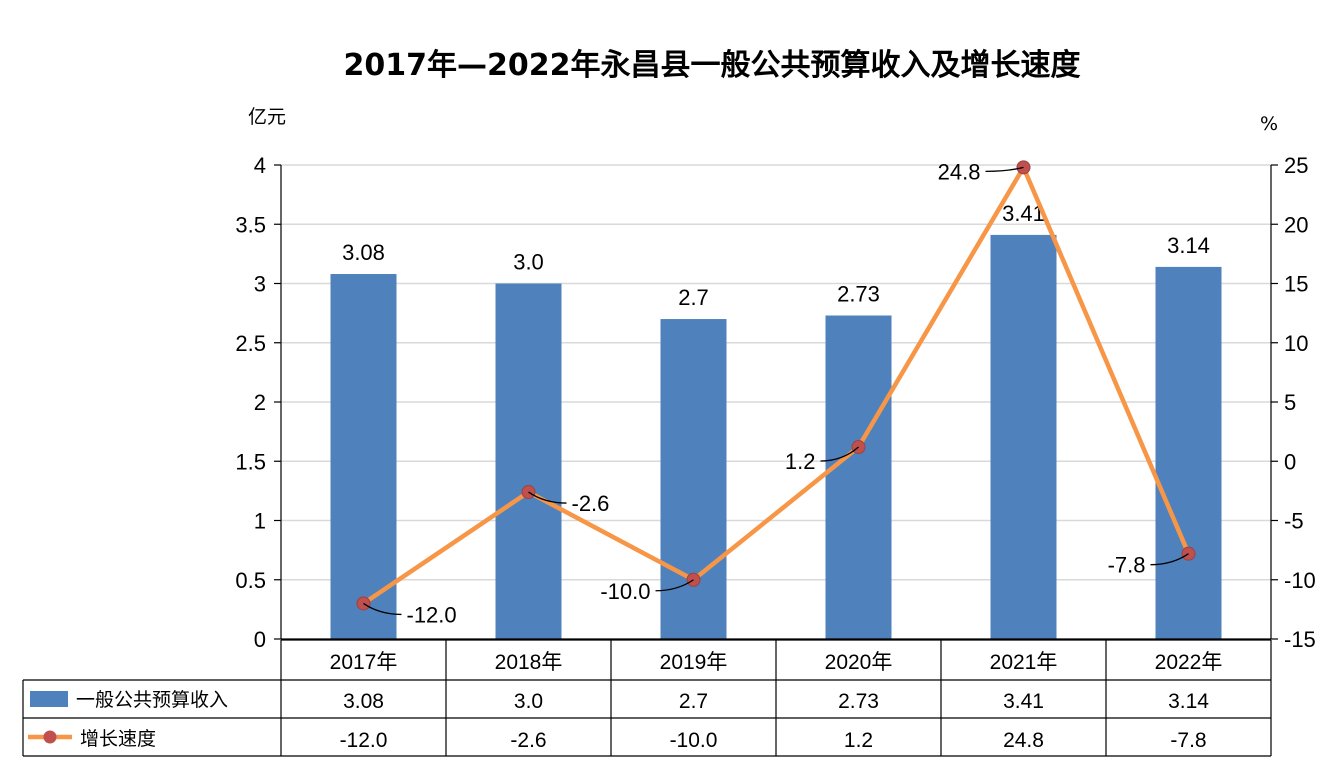 This screenshot has height=763, width=1334. What do you see at coordinates (1188, 452) in the screenshot?
I see `bar-revenue-2022年` at bounding box center [1188, 452].